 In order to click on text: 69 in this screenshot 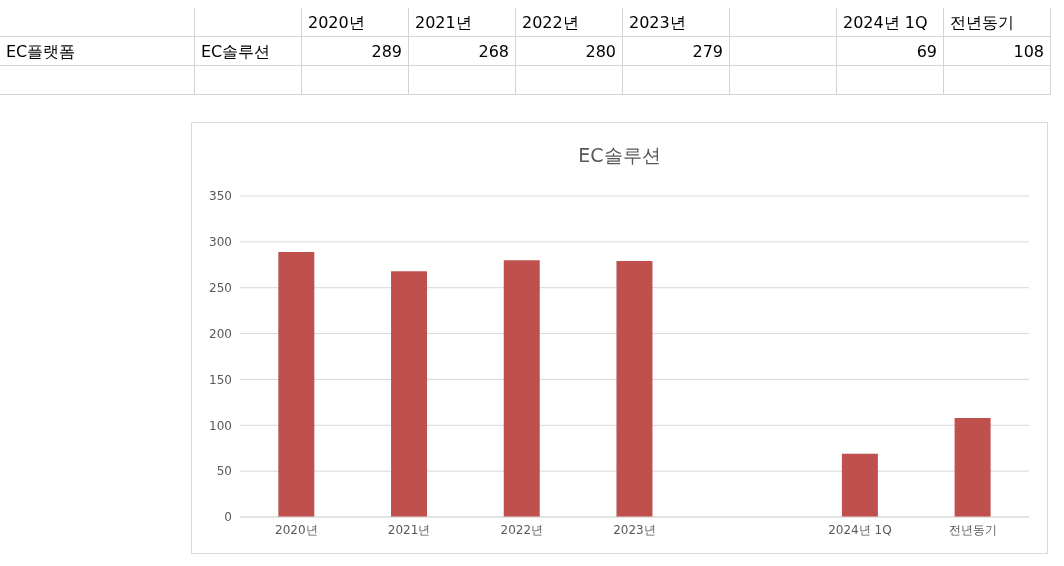, I will do `click(890, 51)`.